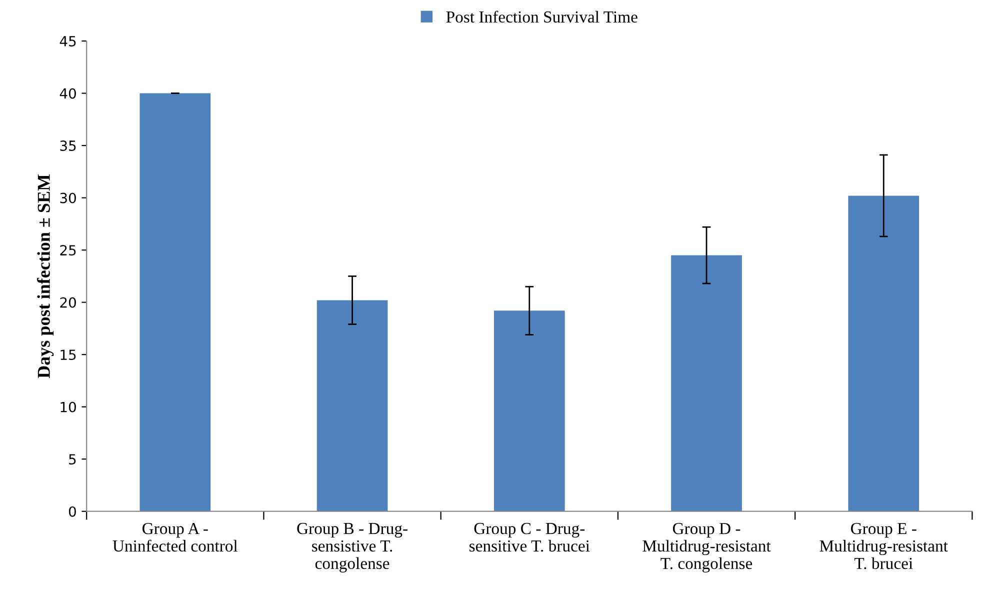 The width and height of the screenshot is (984, 603). Describe the element at coordinates (175, 537) in the screenshot. I see `x-tick-label: Group A - Uninfected control` at that location.